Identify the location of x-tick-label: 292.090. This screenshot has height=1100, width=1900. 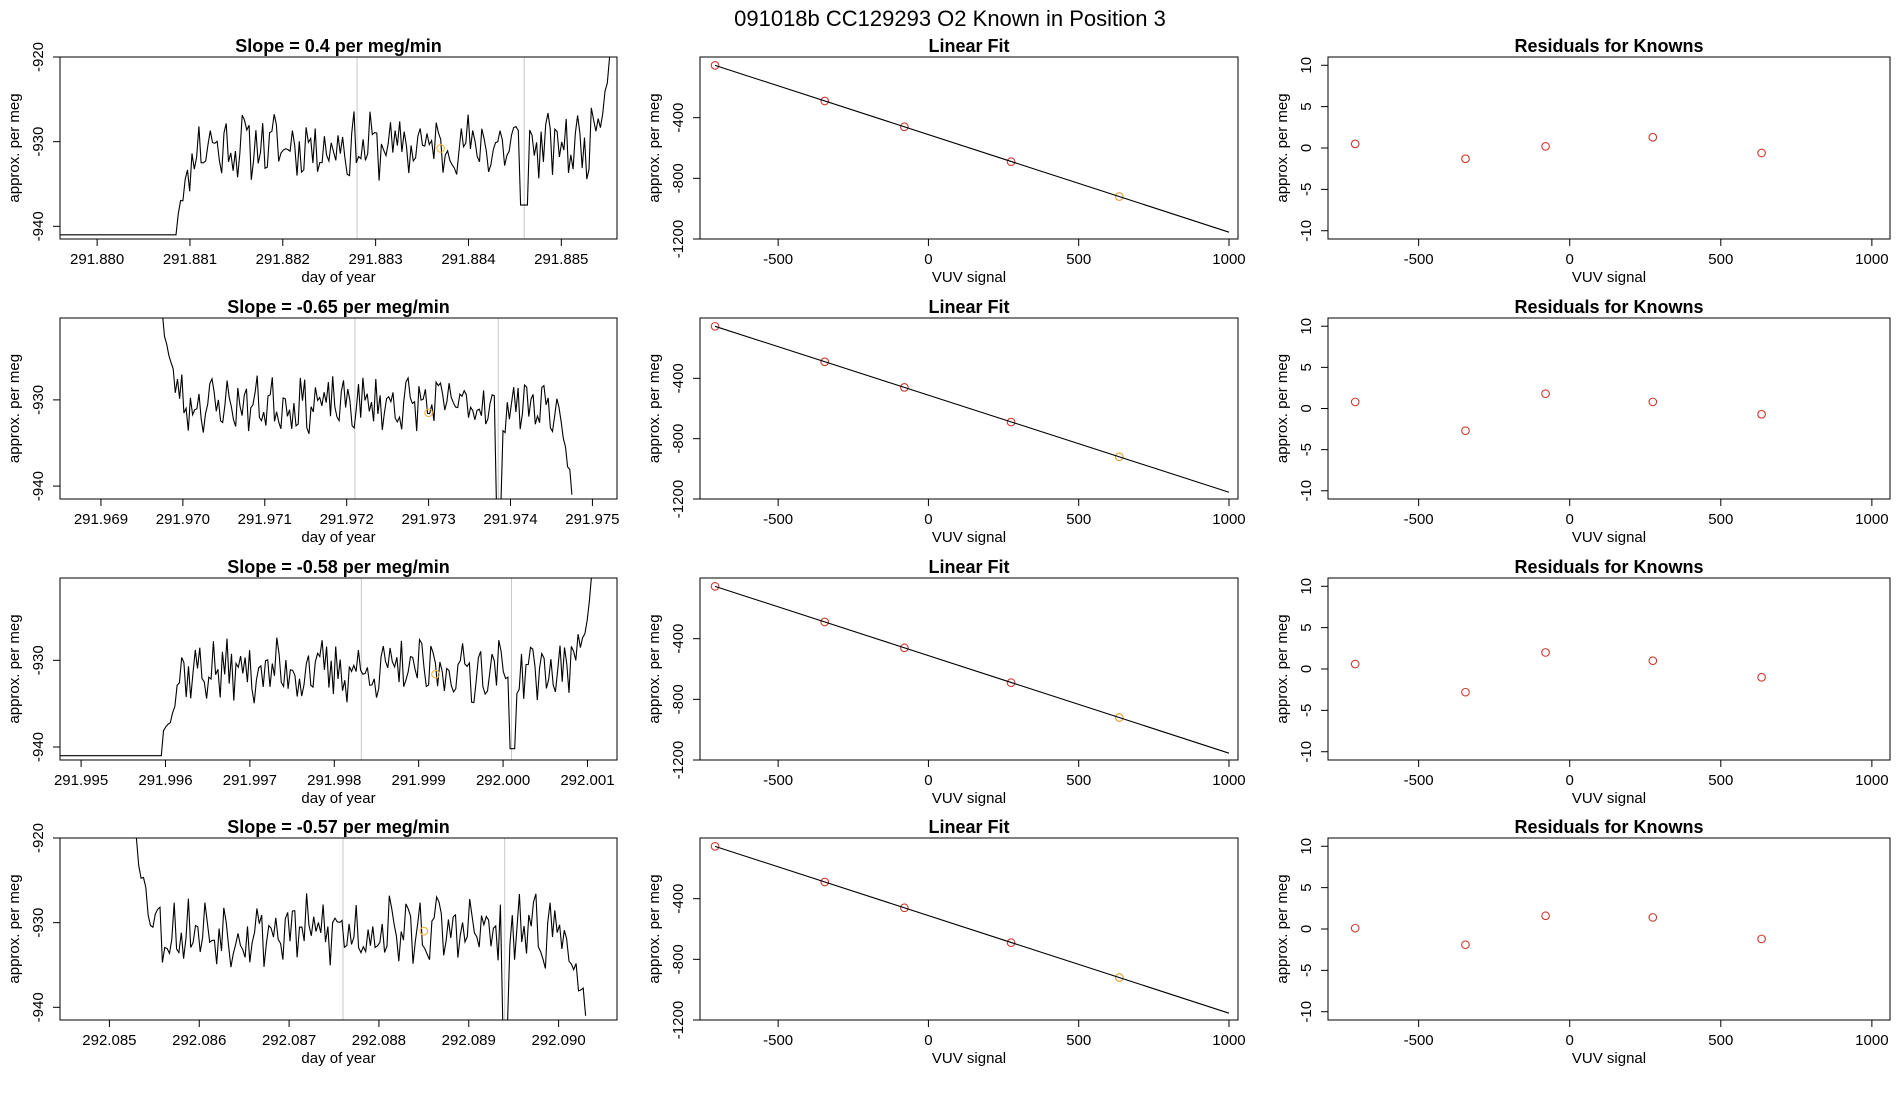
(558, 1040).